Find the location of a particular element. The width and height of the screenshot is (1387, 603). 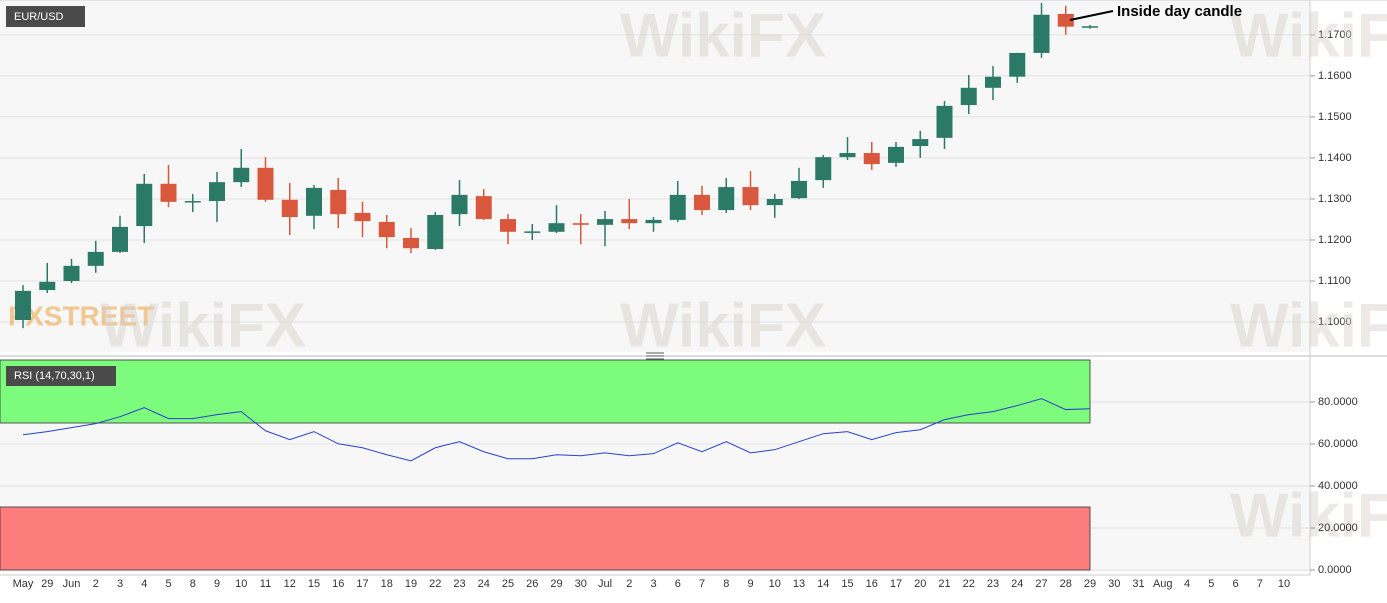

x-tick-label: 17 is located at coordinates (896, 584).